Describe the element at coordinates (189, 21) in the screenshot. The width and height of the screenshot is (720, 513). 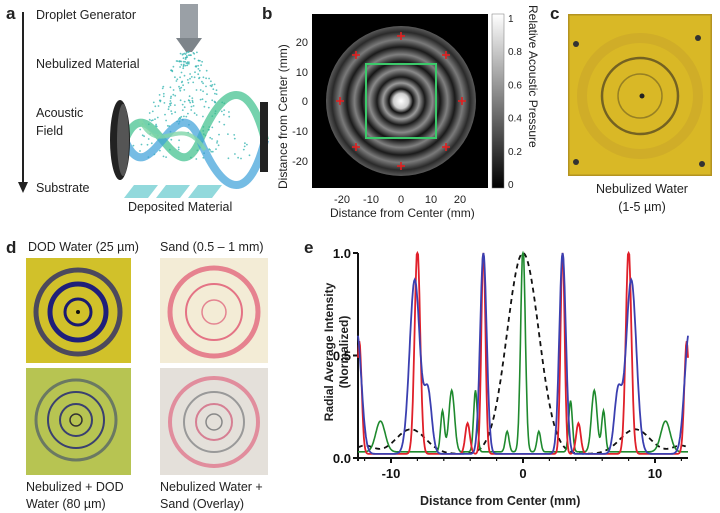
I see `nozzle-body` at that location.